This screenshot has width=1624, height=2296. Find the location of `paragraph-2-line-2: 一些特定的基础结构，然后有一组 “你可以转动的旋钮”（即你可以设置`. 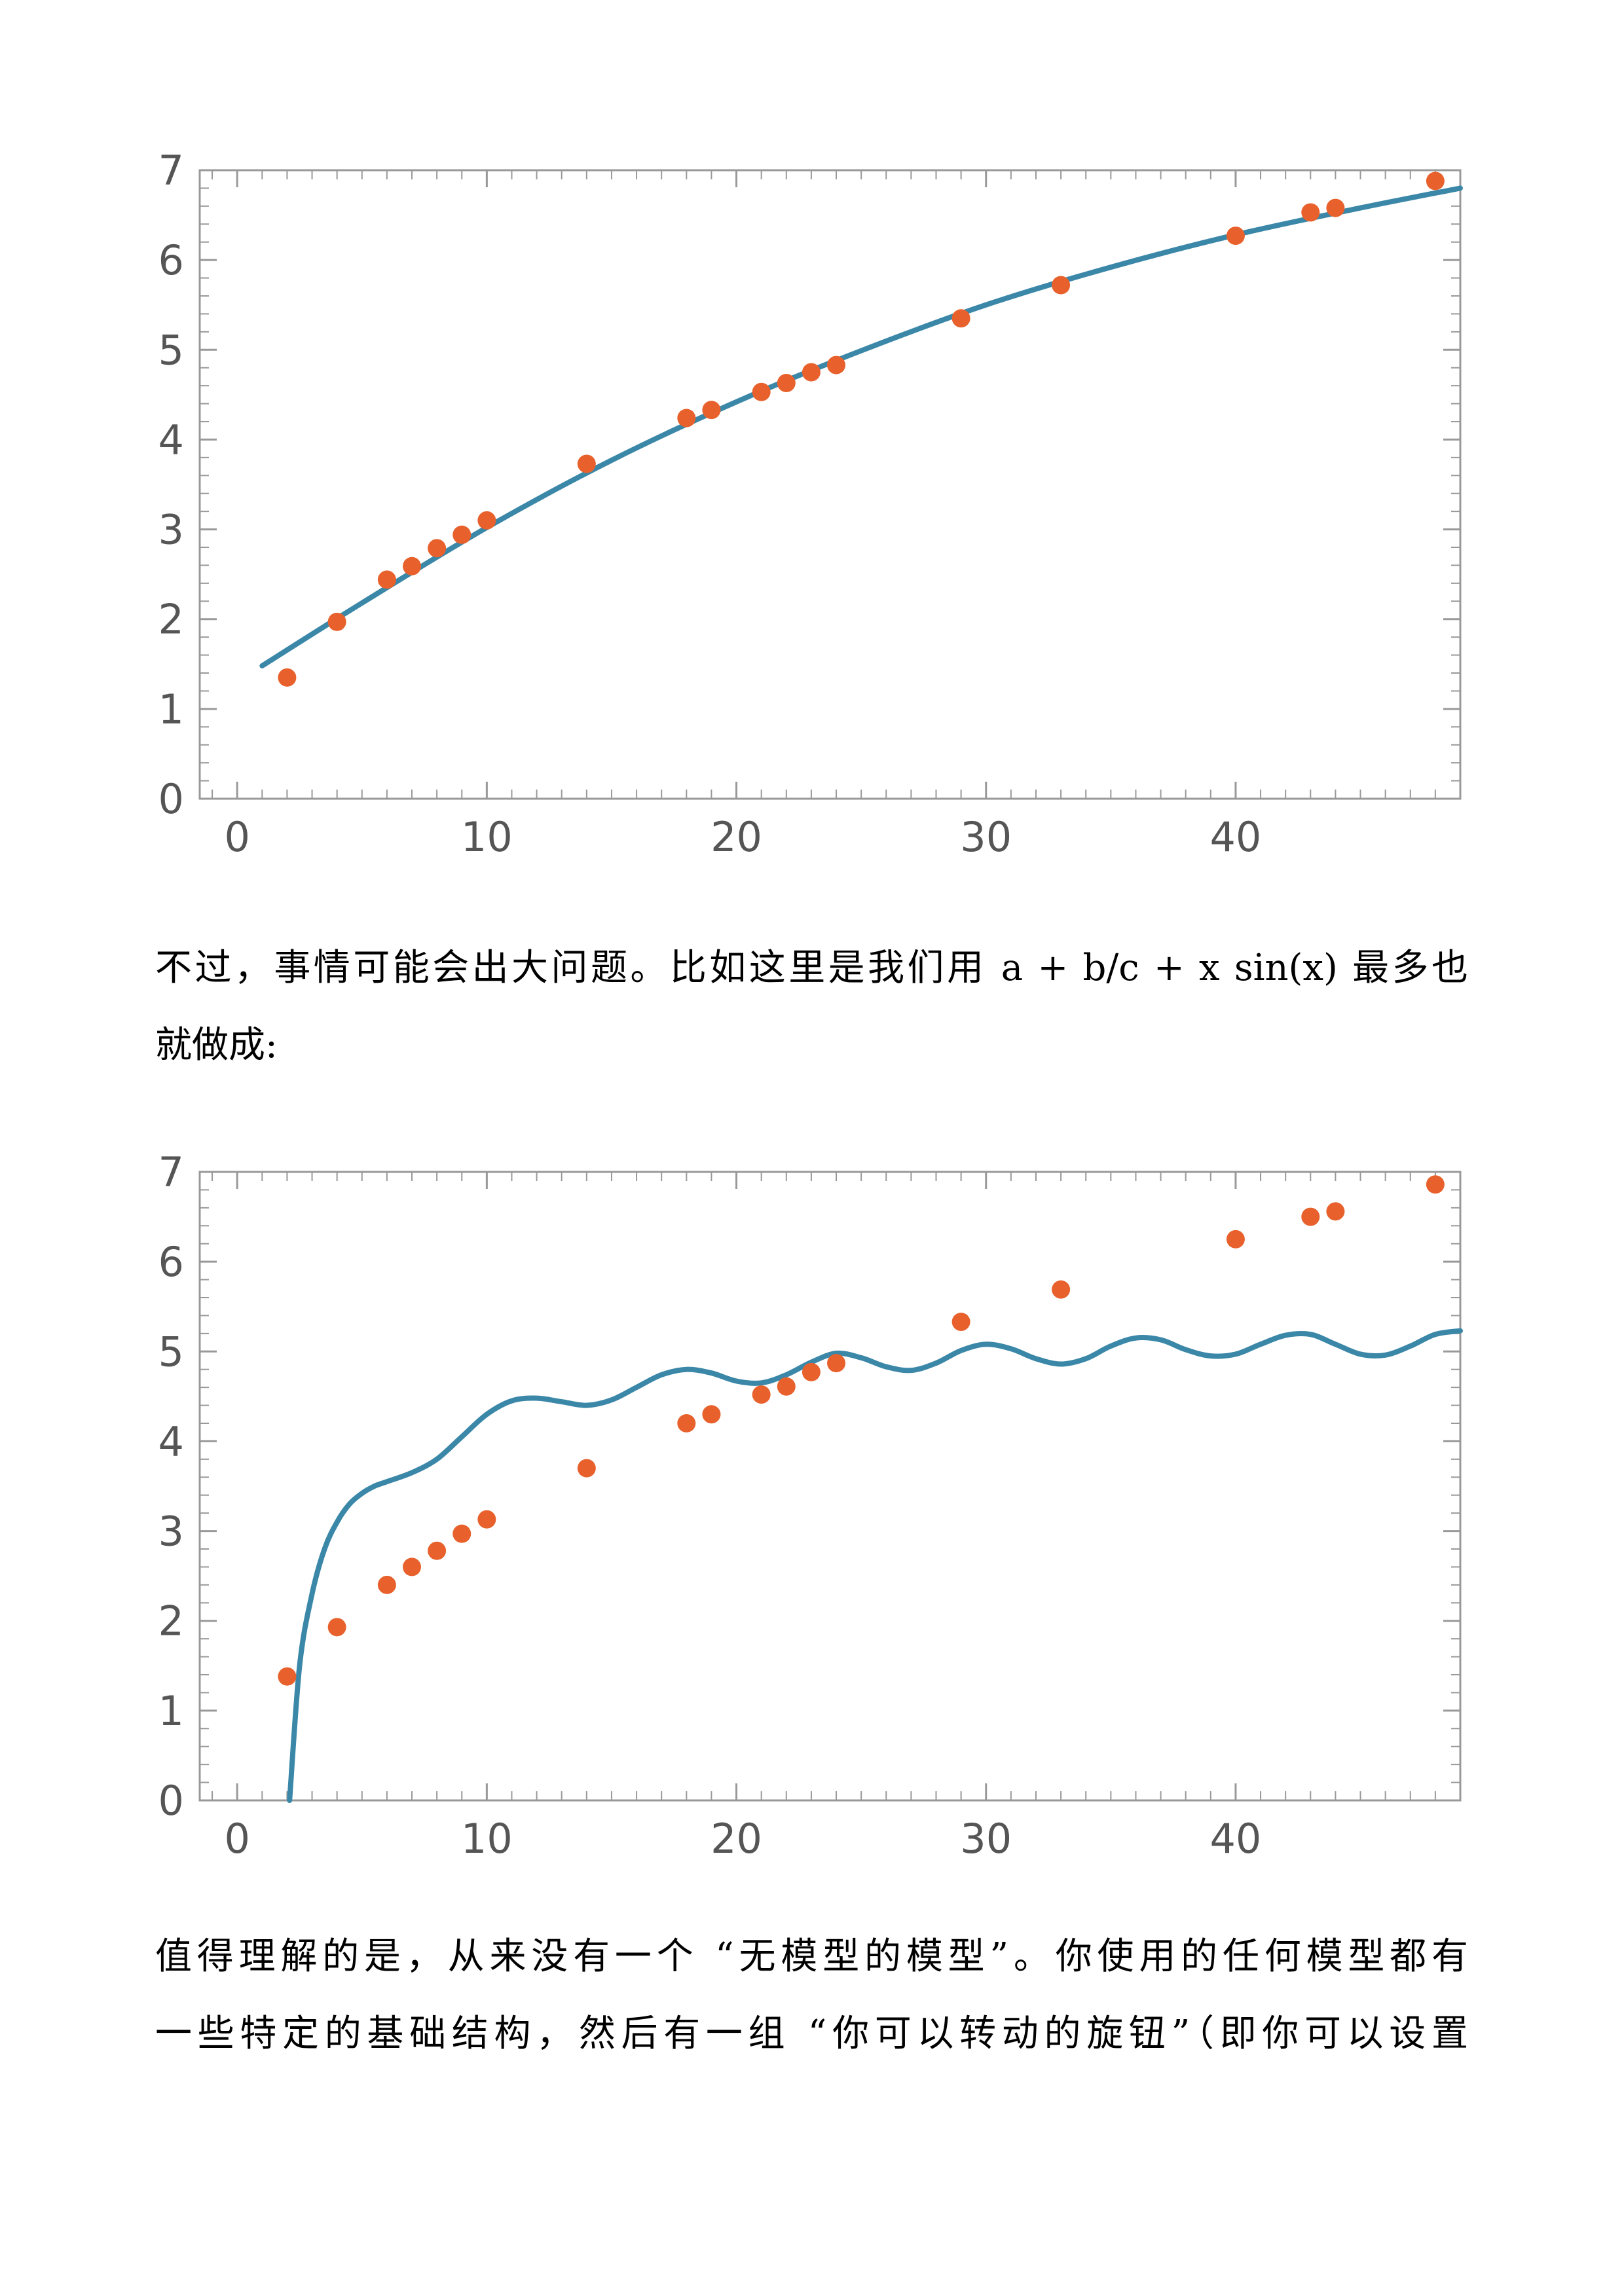

paragraph-2-line-2: 一些特定的基础结构，然后有一组 “你可以转动的旋钮”（即你可以设置 is located at coordinates (811, 2034).